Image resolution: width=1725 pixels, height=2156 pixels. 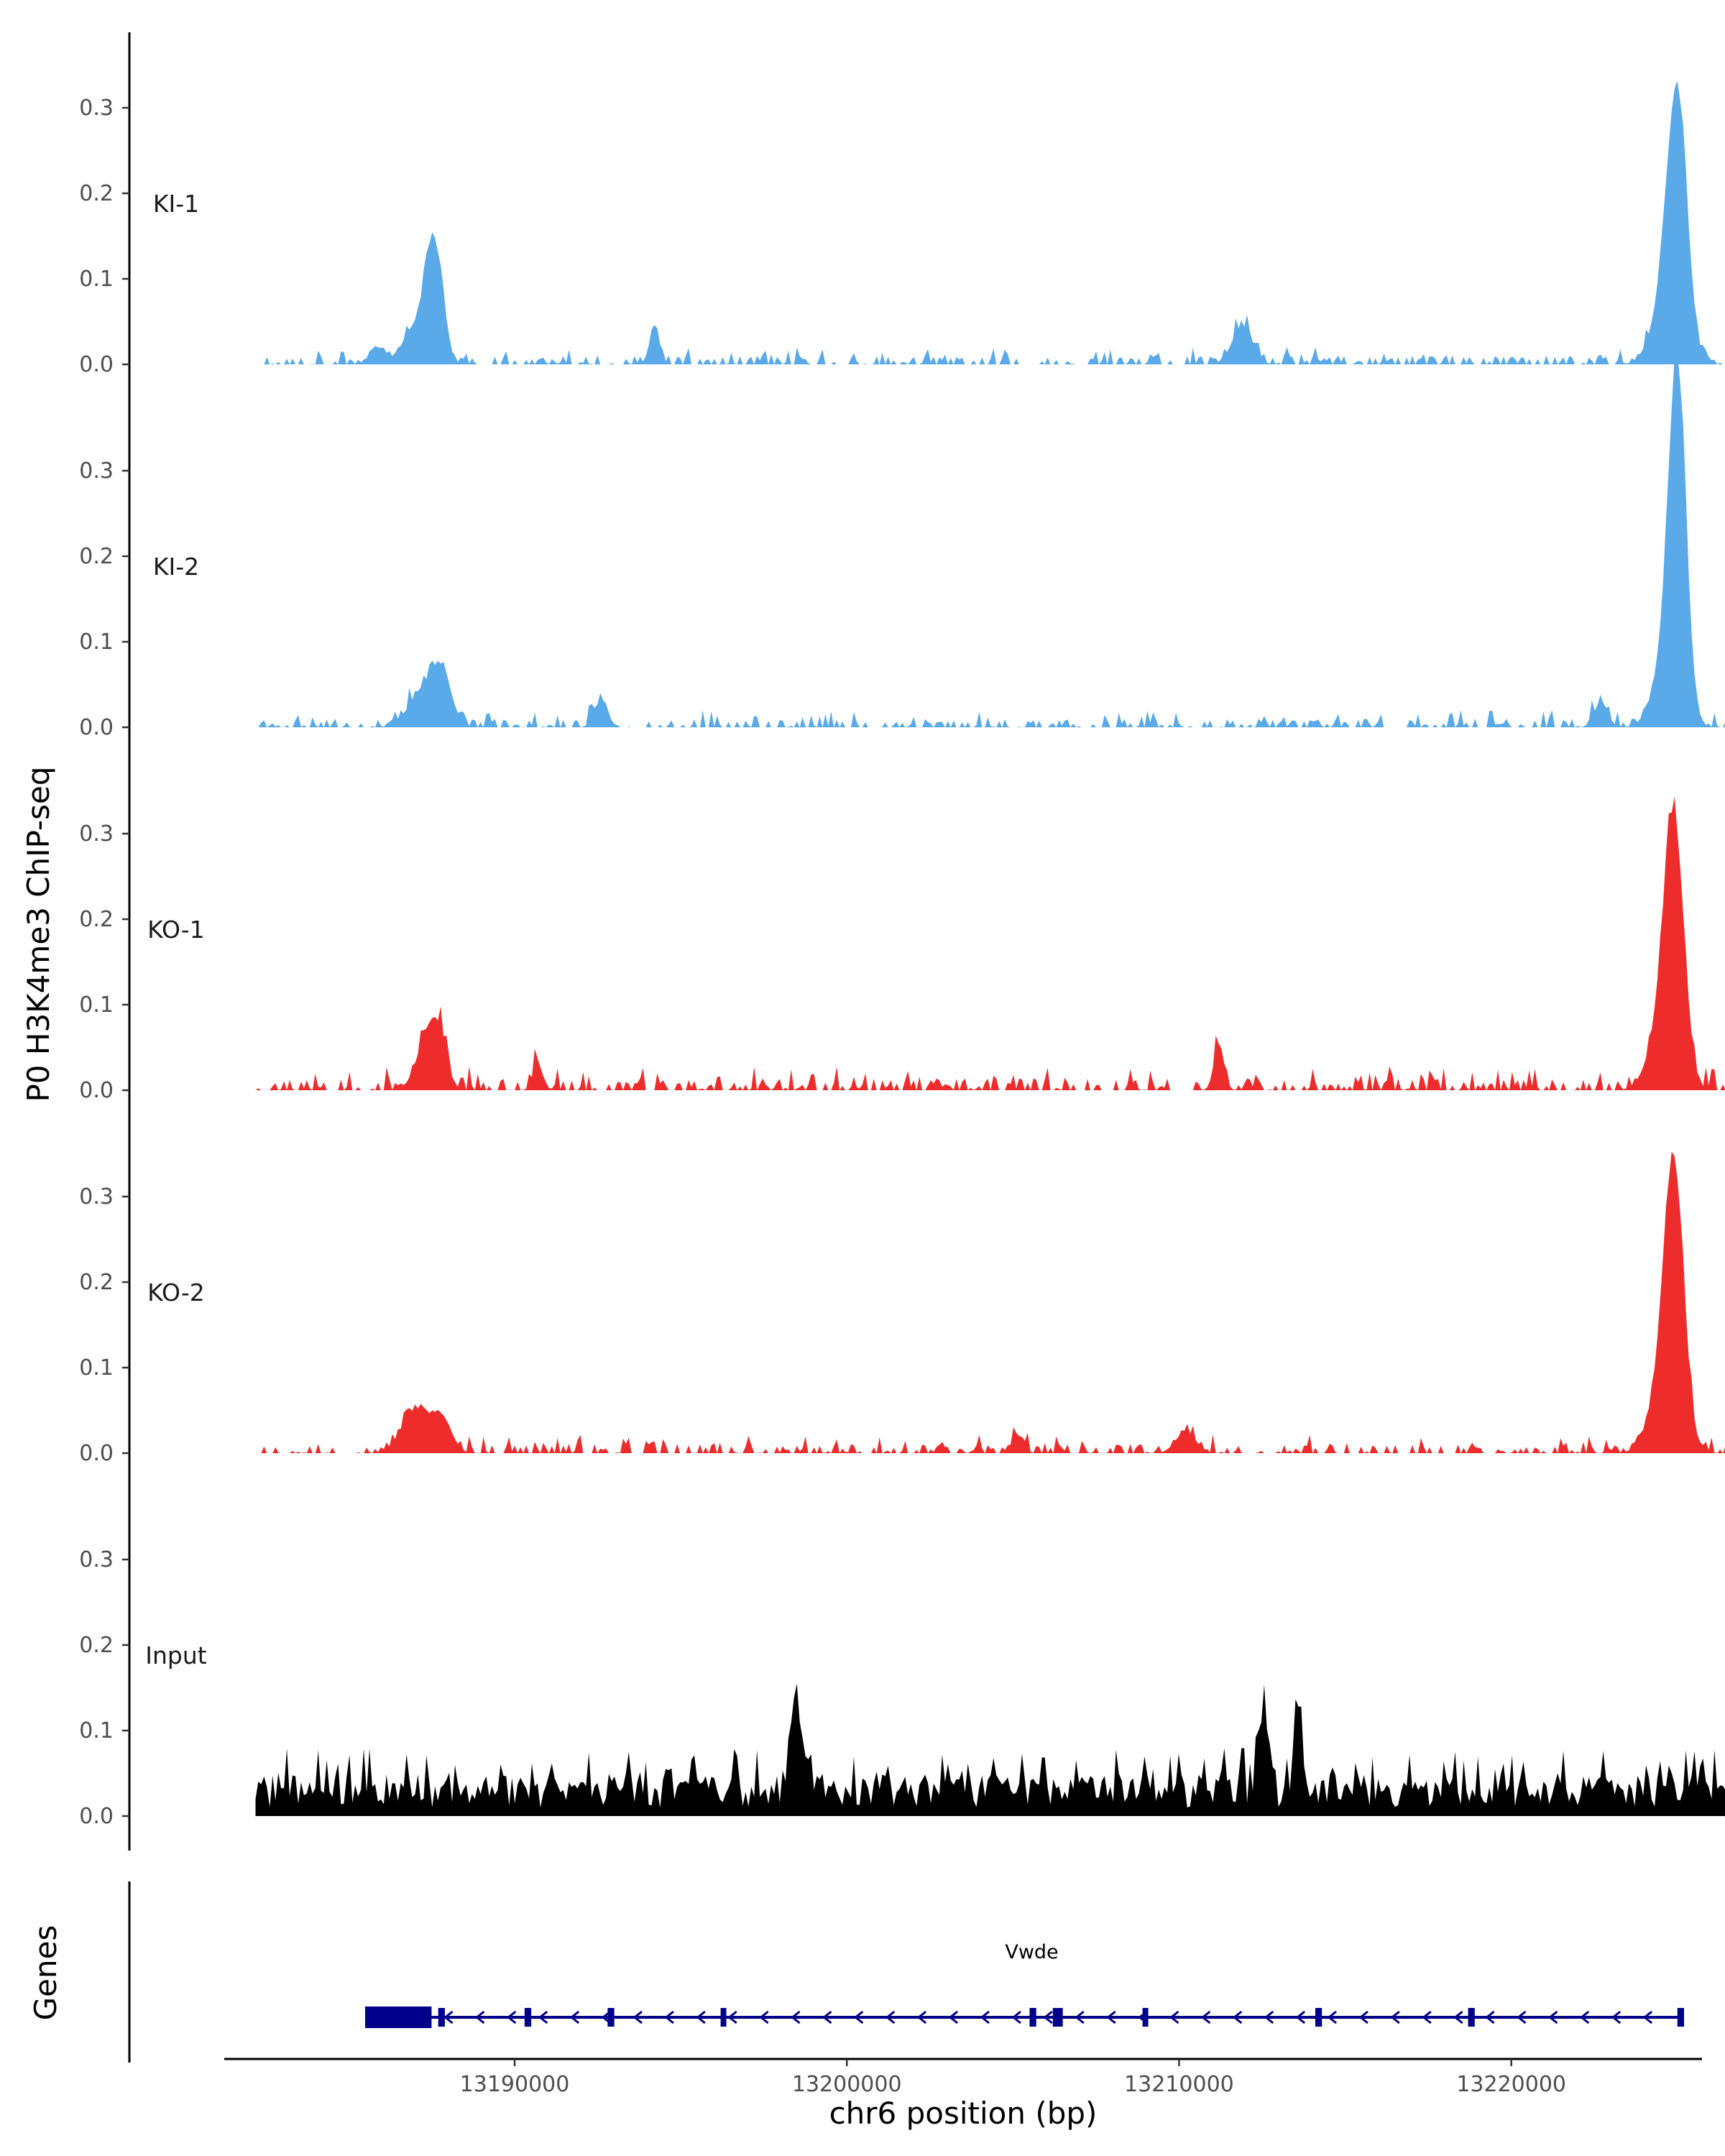 I want to click on gene-name-label: Vwde, so click(x=1031, y=1952).